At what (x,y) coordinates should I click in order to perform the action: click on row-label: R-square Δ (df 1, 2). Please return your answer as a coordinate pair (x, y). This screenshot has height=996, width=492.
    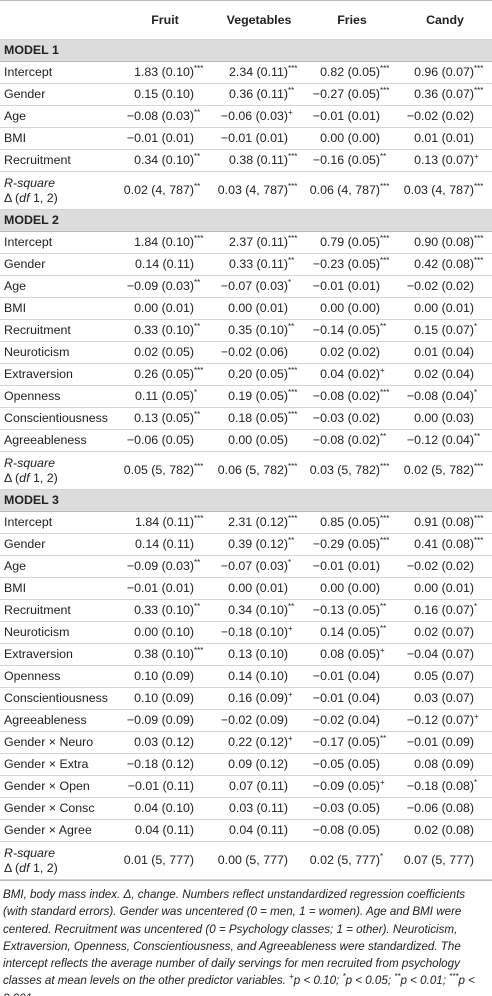
    Looking at the image, I should click on (59, 470).